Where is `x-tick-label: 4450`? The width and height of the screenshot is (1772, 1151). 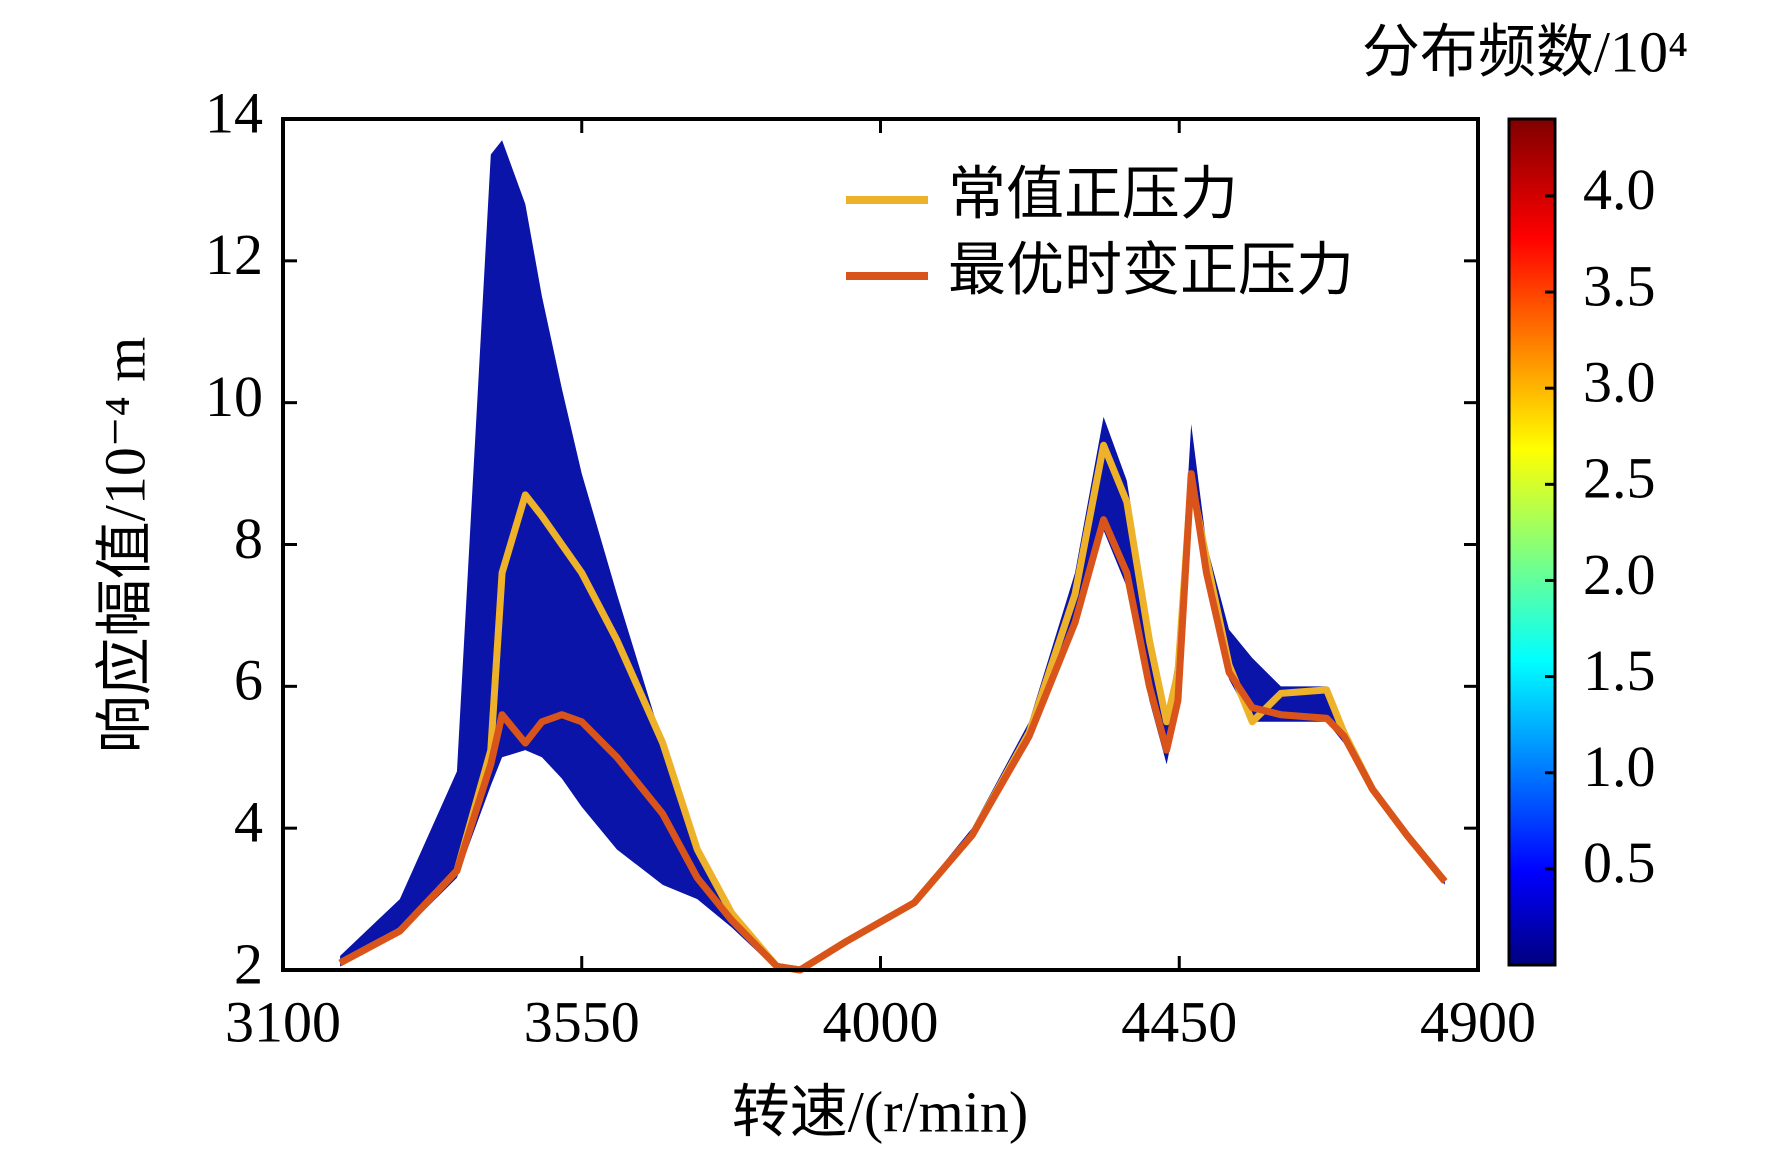
x-tick-label: 4450 is located at coordinates (1179, 1021).